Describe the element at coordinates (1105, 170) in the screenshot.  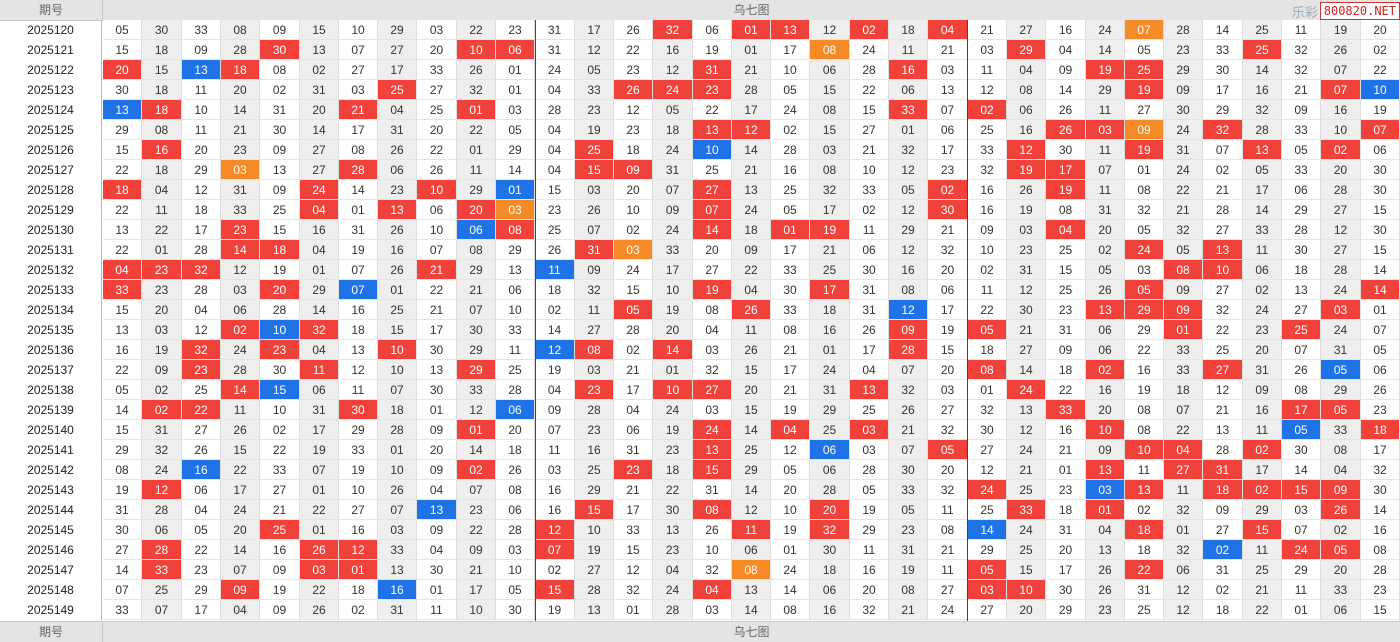
I see `number-cell: 07` at that location.